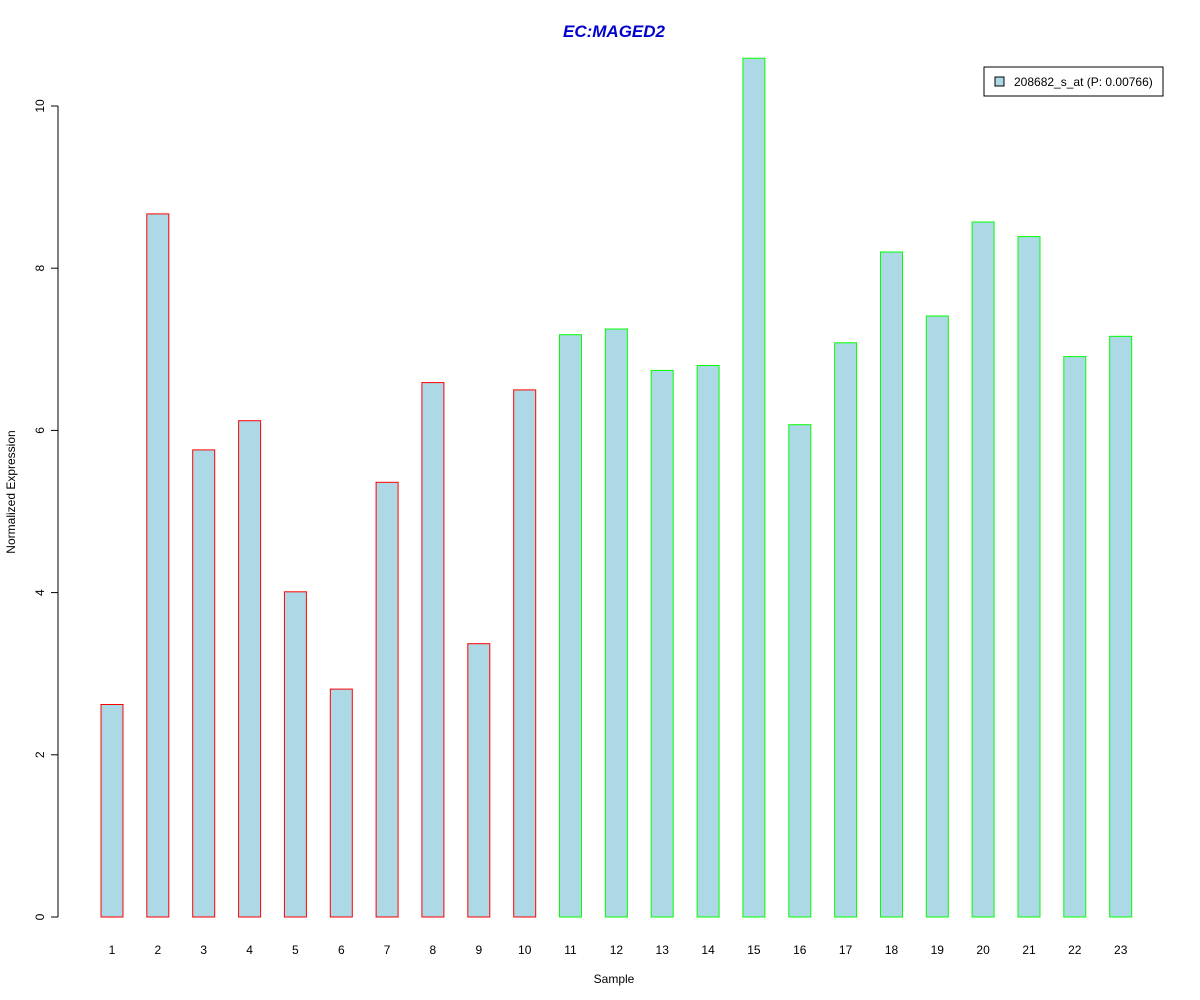  Describe the element at coordinates (525, 950) in the screenshot. I see `x-tick-label: 10` at that location.